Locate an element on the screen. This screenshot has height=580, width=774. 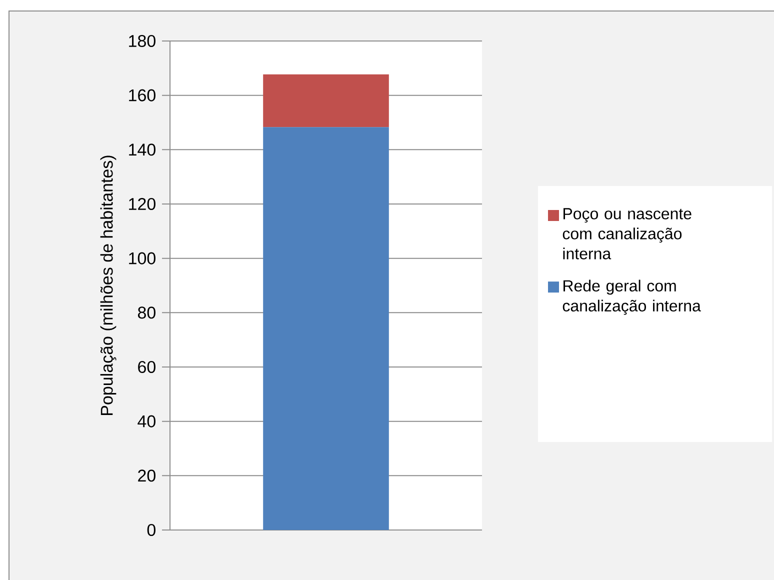
y-tick-label: 140 is located at coordinates (142, 150).